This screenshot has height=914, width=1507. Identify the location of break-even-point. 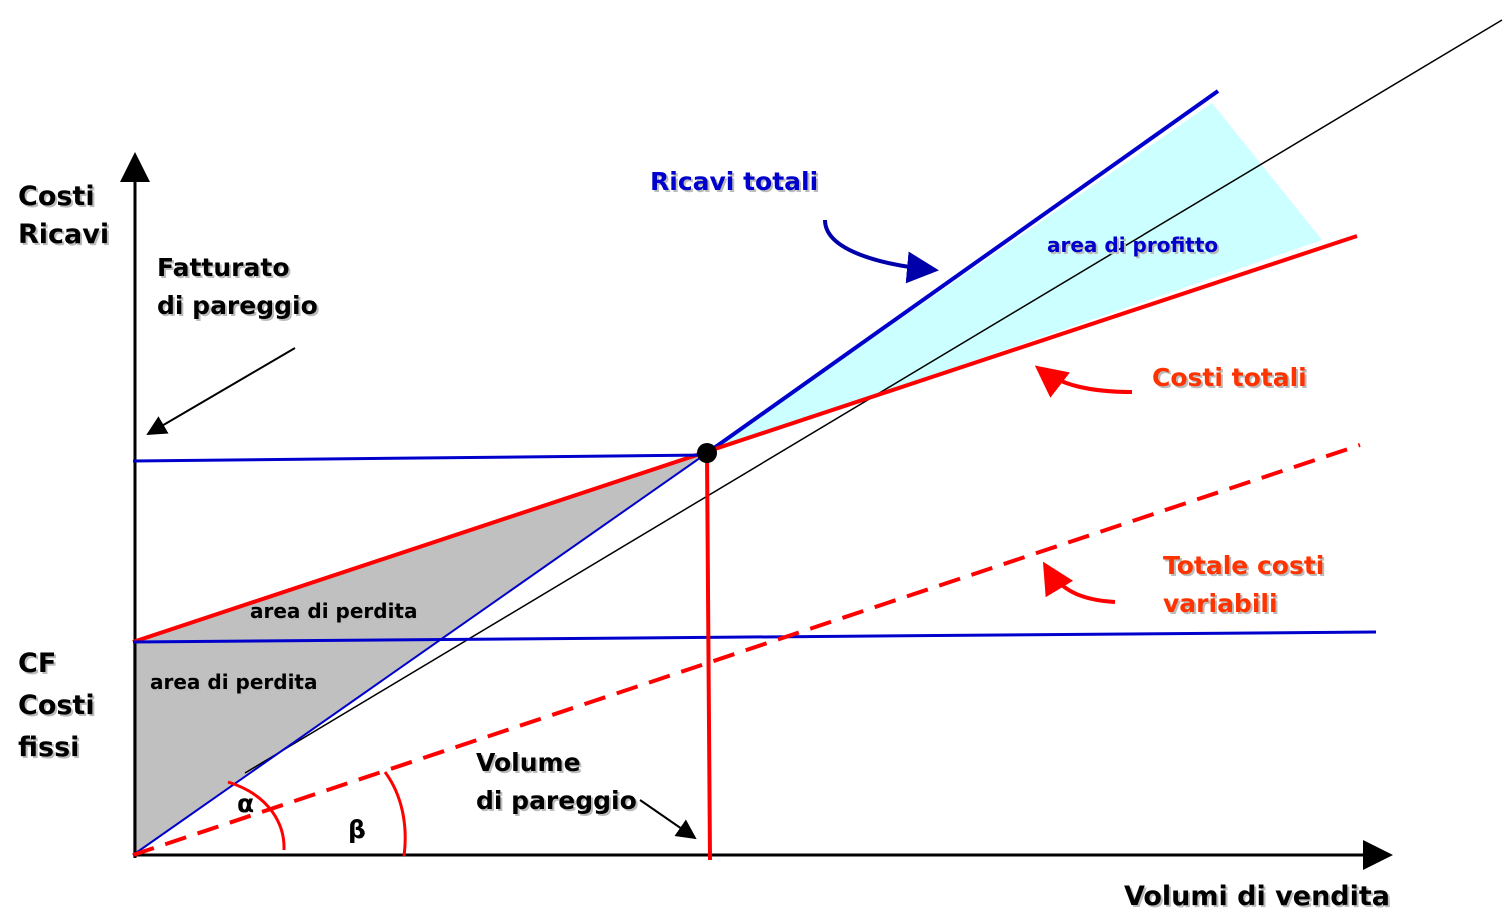
(707, 453).